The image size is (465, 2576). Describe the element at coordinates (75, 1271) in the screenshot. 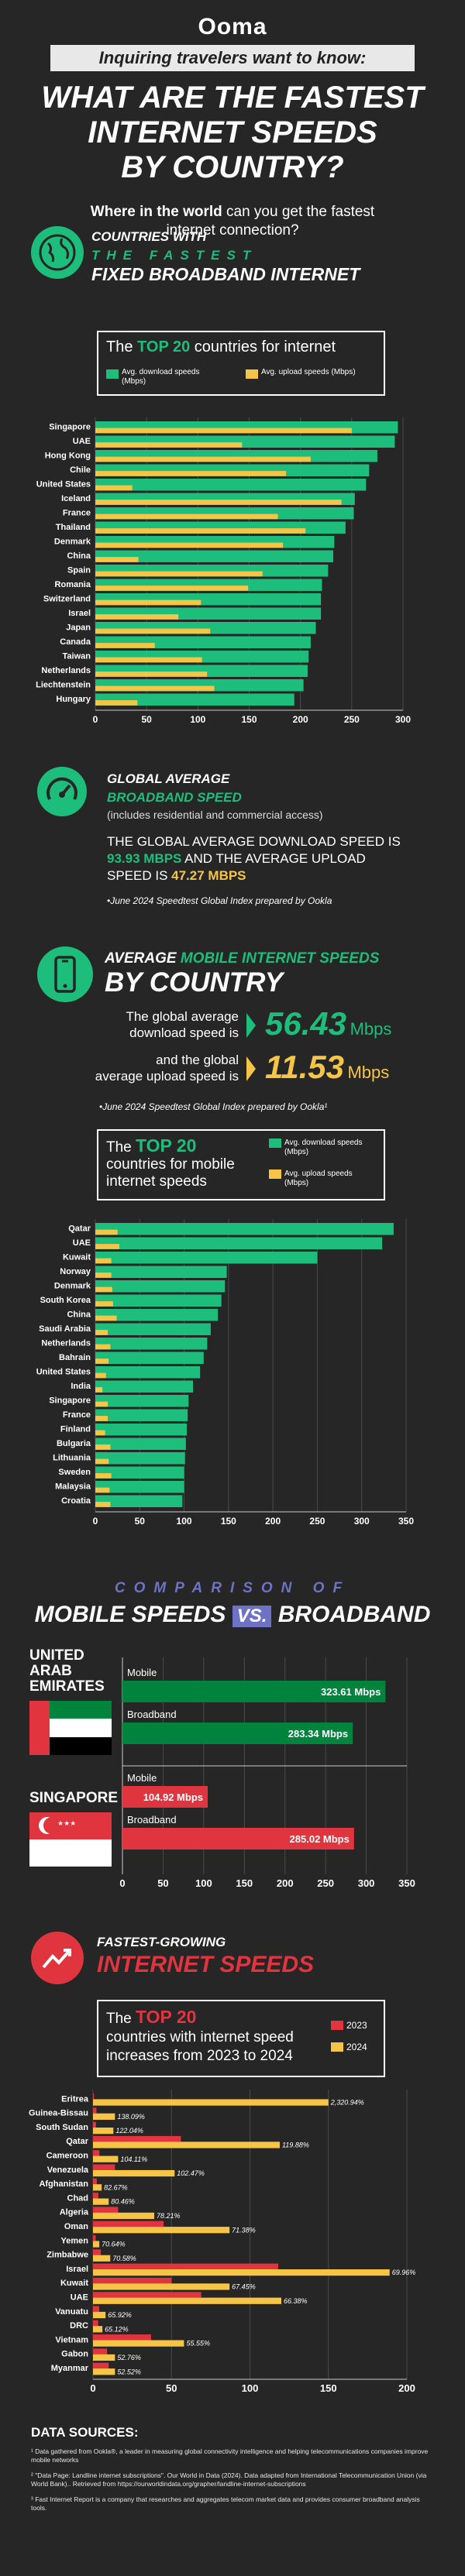

I see `category-label: Norway` at that location.